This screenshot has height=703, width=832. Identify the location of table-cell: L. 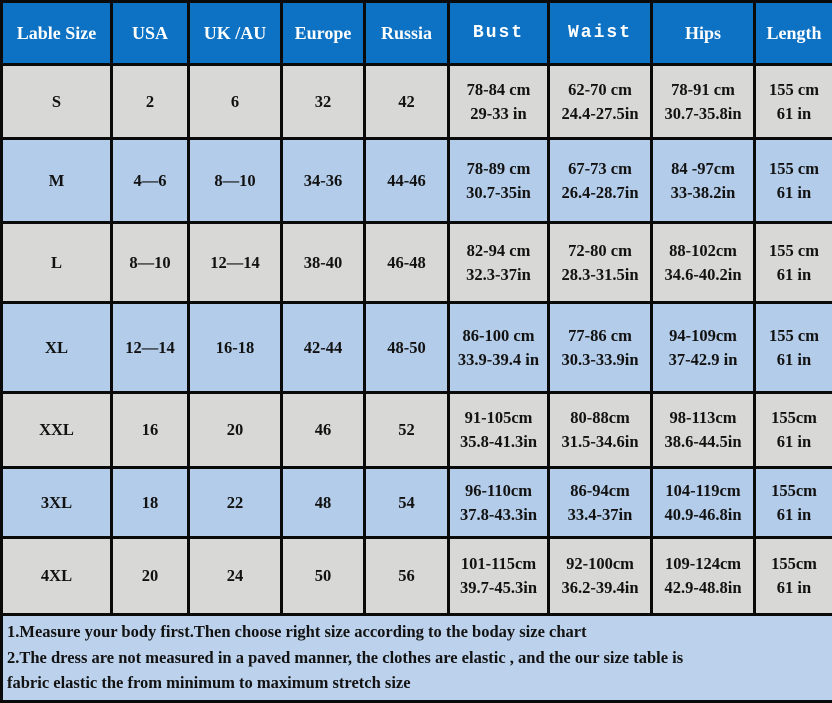
(57, 263).